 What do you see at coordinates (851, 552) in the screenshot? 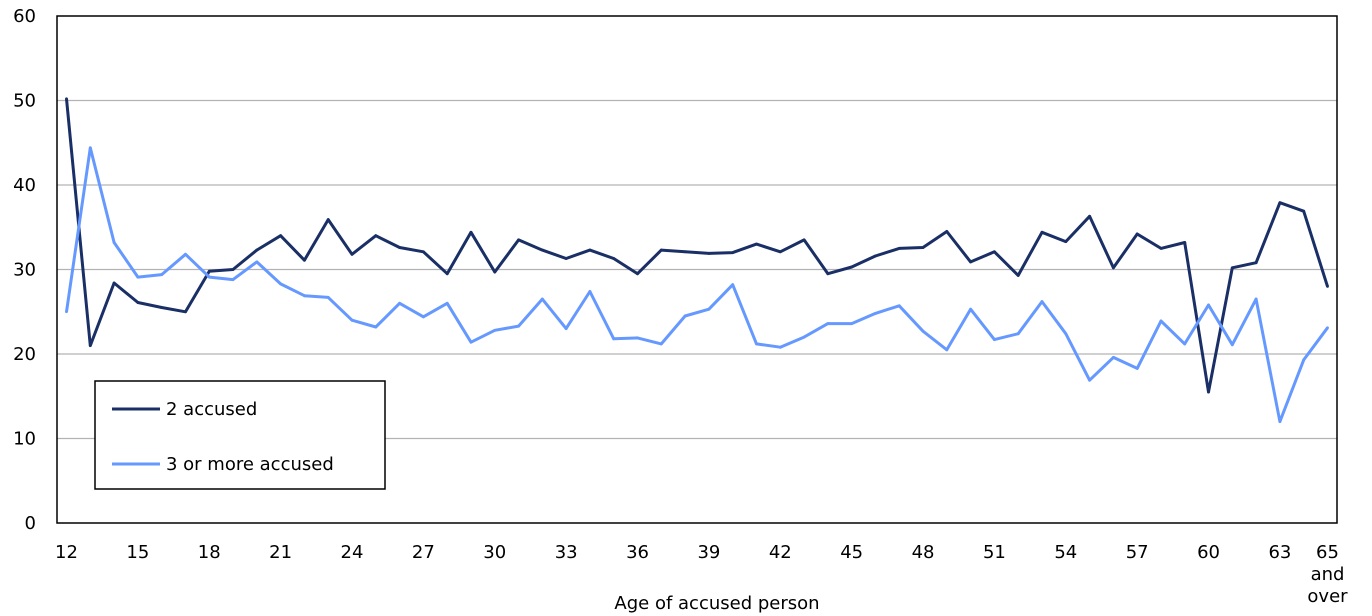
I see `x-tick-label: 45` at bounding box center [851, 552].